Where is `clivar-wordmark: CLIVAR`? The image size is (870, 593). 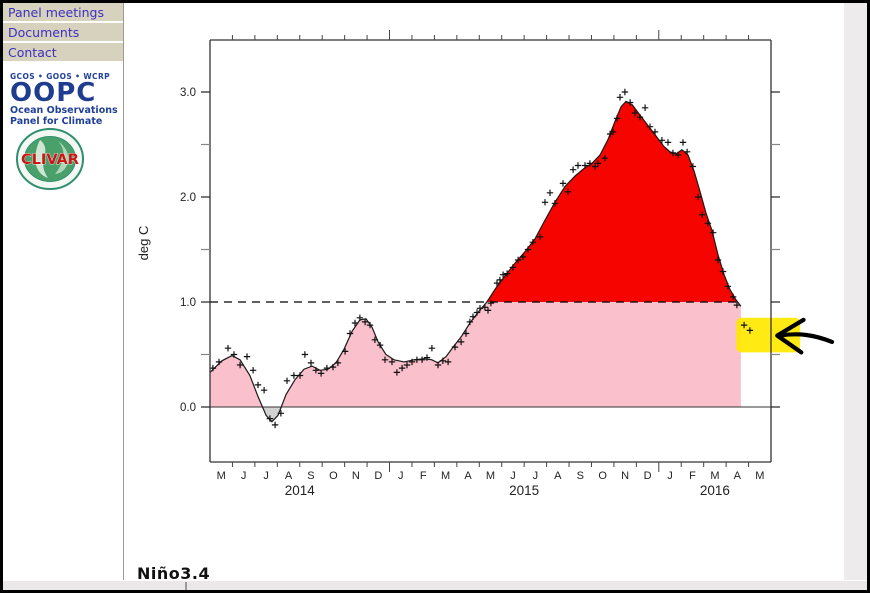
clivar-wordmark: CLIVAR is located at coordinates (50, 160).